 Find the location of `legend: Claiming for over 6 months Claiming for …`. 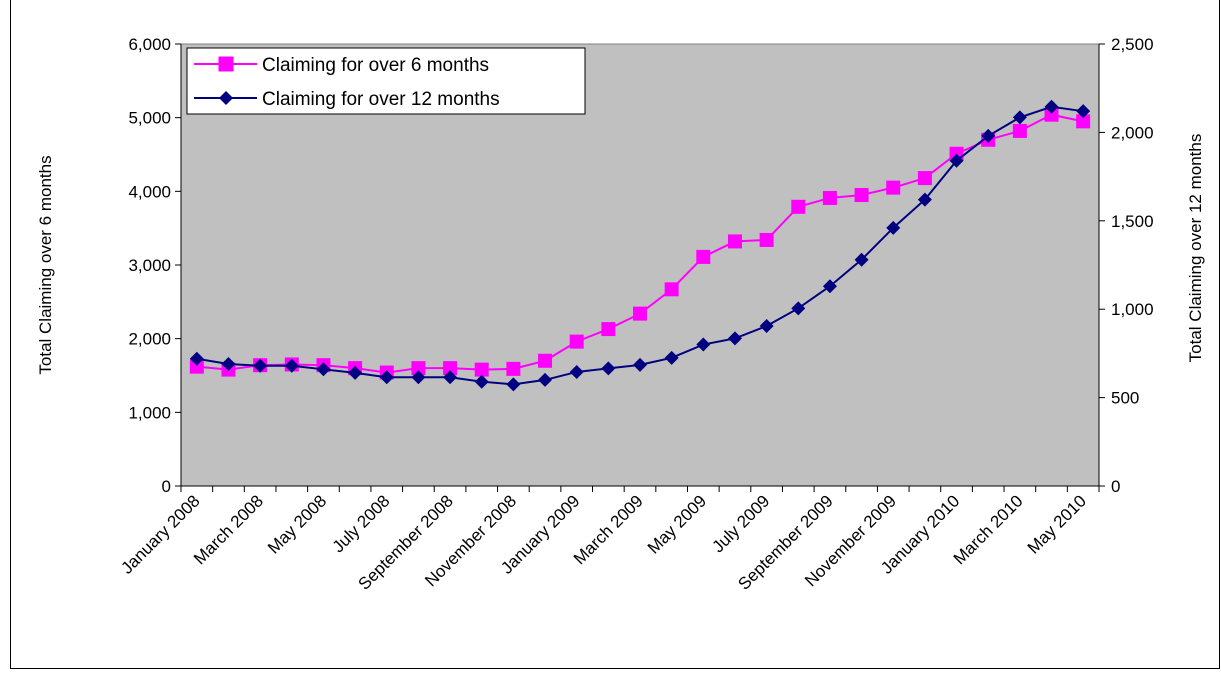

legend: Claiming for over 6 months Claiming for … is located at coordinates (386, 81).